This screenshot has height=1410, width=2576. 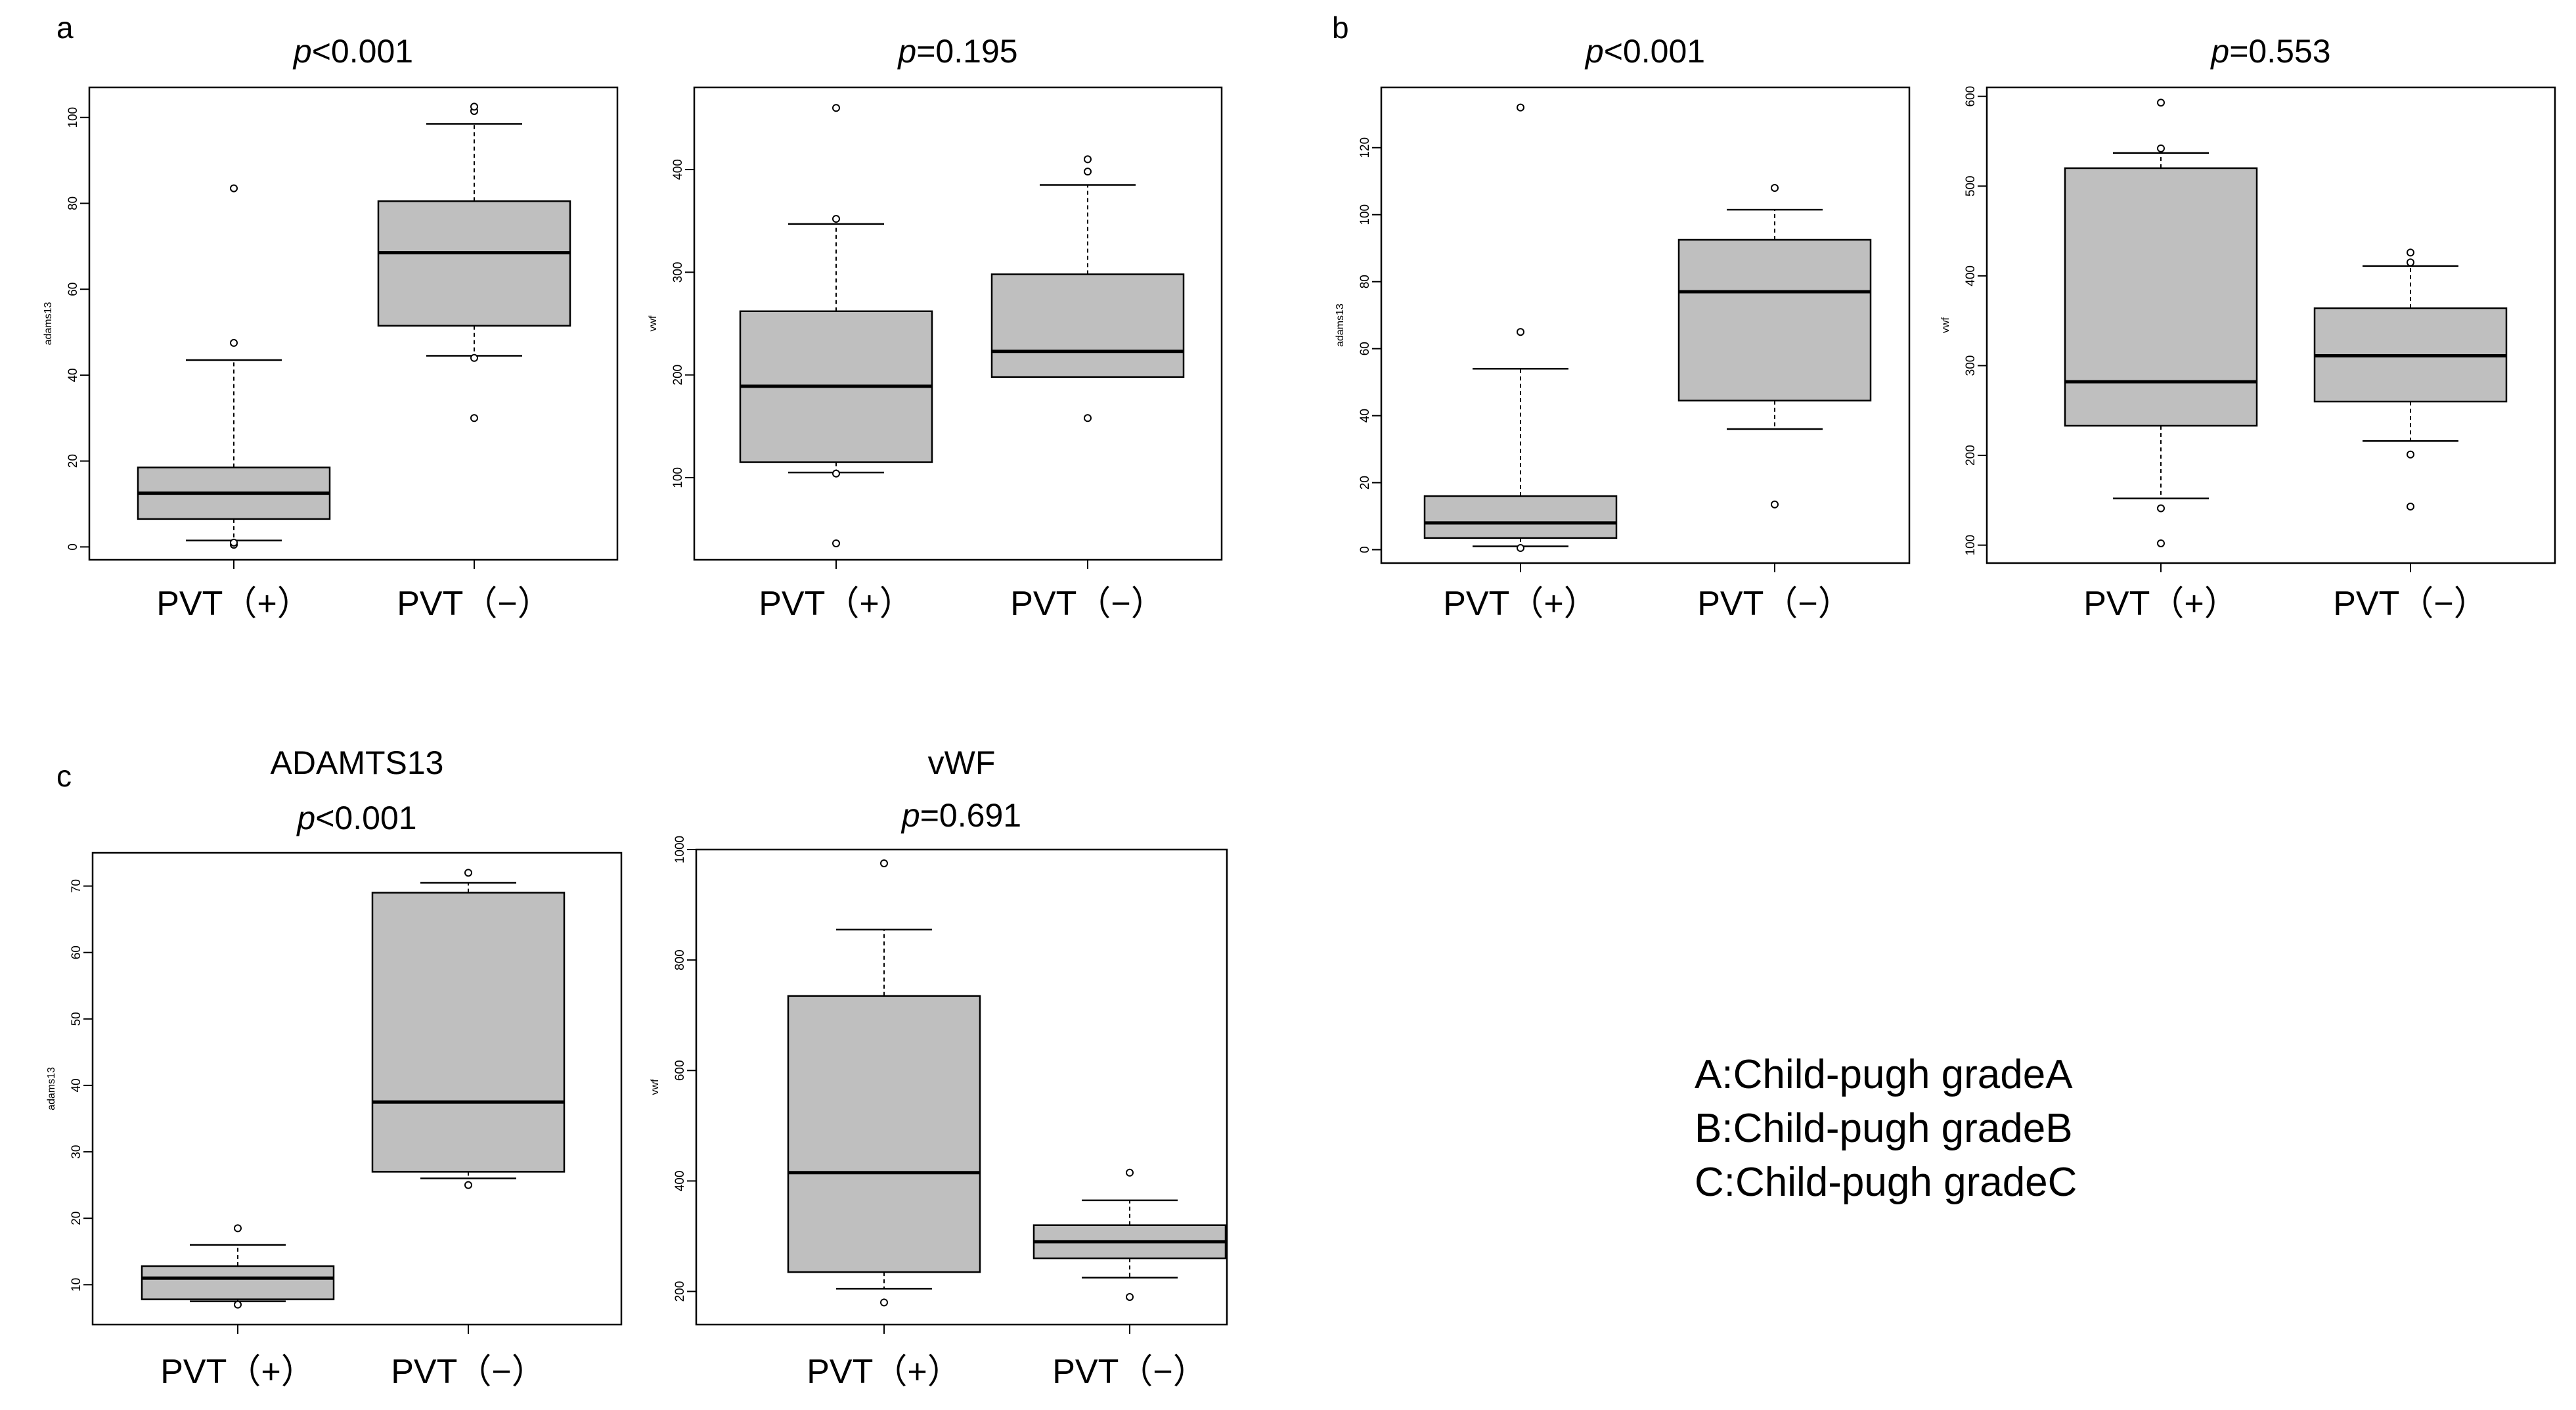 What do you see at coordinates (1886, 1183) in the screenshot?
I see `legend-grade-c: C:Child-pugh gradeC` at bounding box center [1886, 1183].